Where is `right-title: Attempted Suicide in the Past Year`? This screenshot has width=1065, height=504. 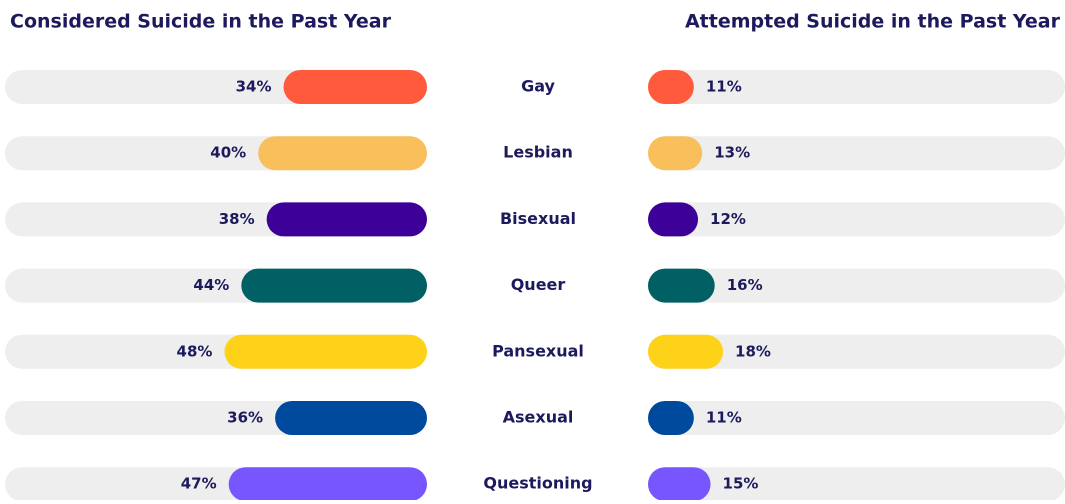 right-title: Attempted Suicide in the Past Year is located at coordinates (873, 22).